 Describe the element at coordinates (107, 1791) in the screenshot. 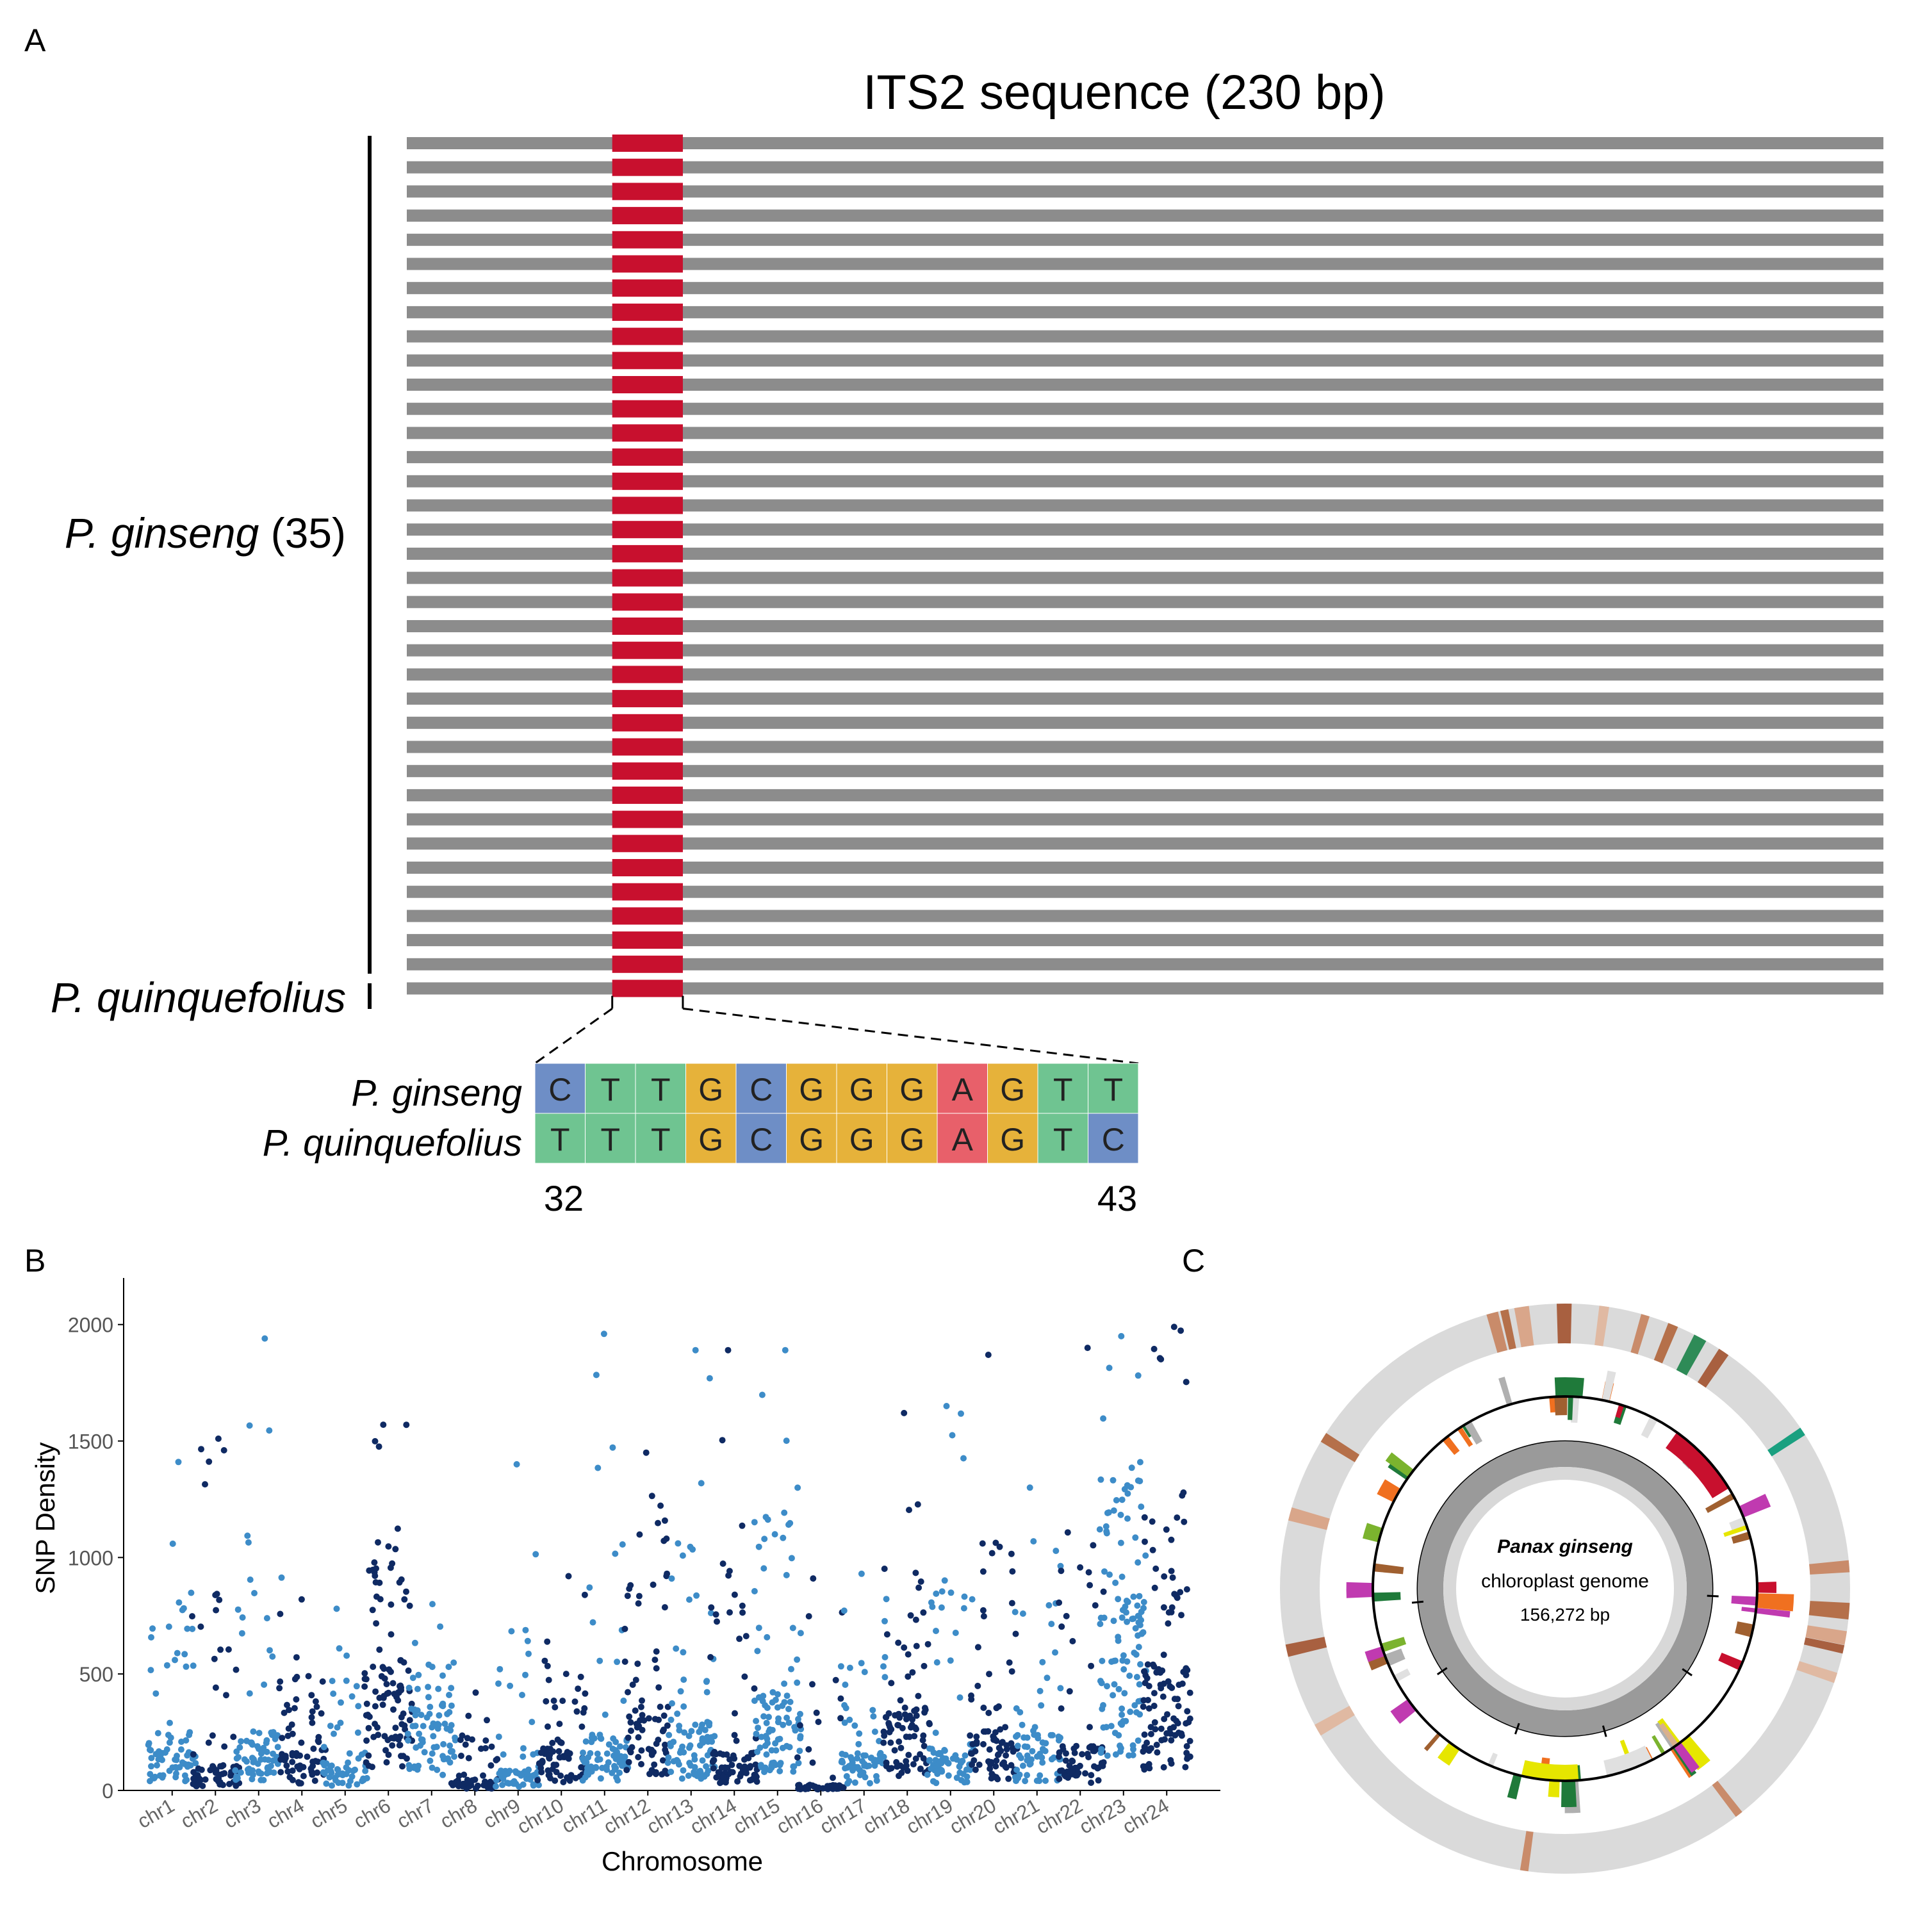

I see `y-tick-label: 0` at that location.